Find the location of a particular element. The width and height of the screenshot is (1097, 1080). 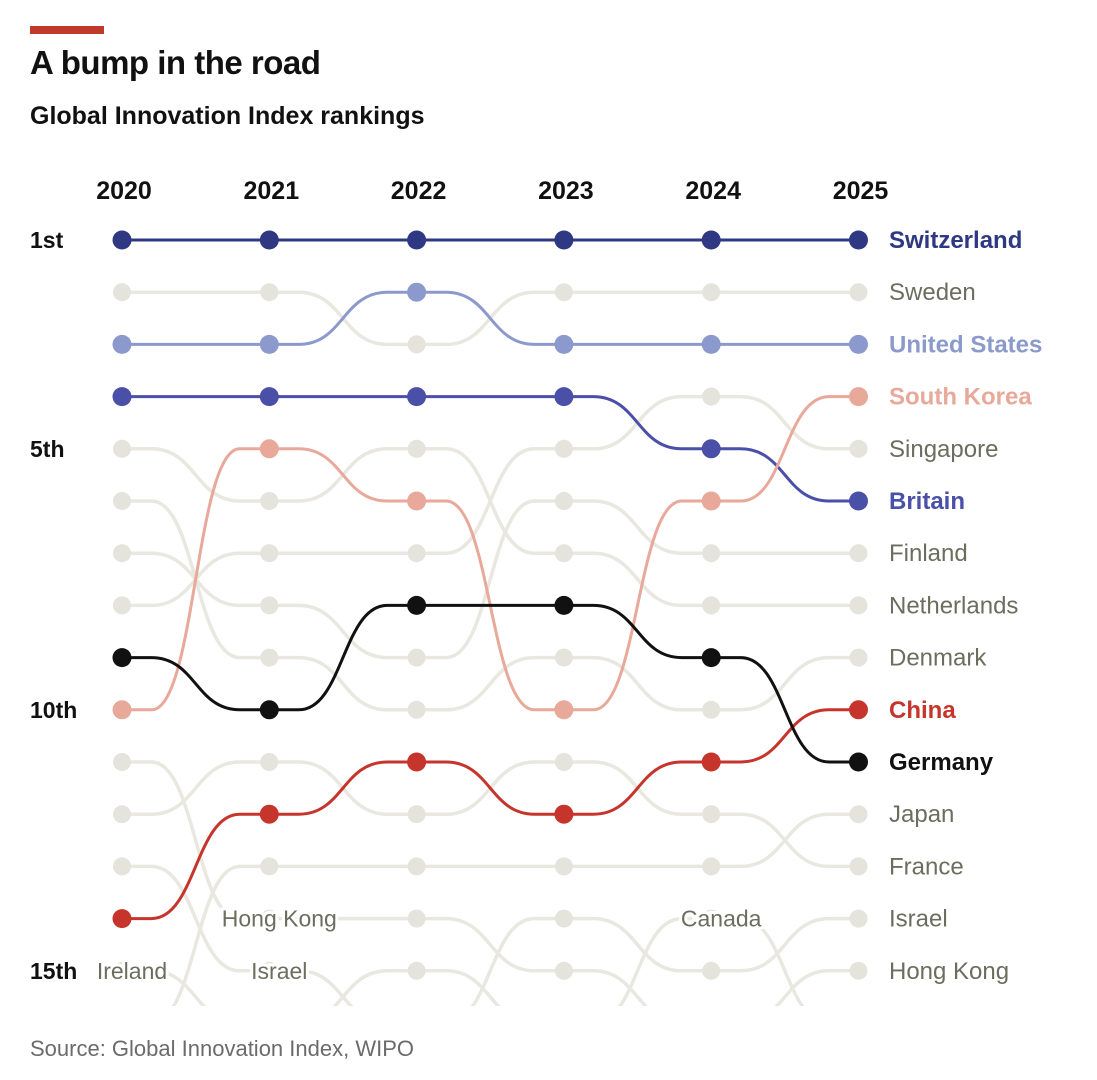

dot-japan-2024 is located at coordinates (711, 866).